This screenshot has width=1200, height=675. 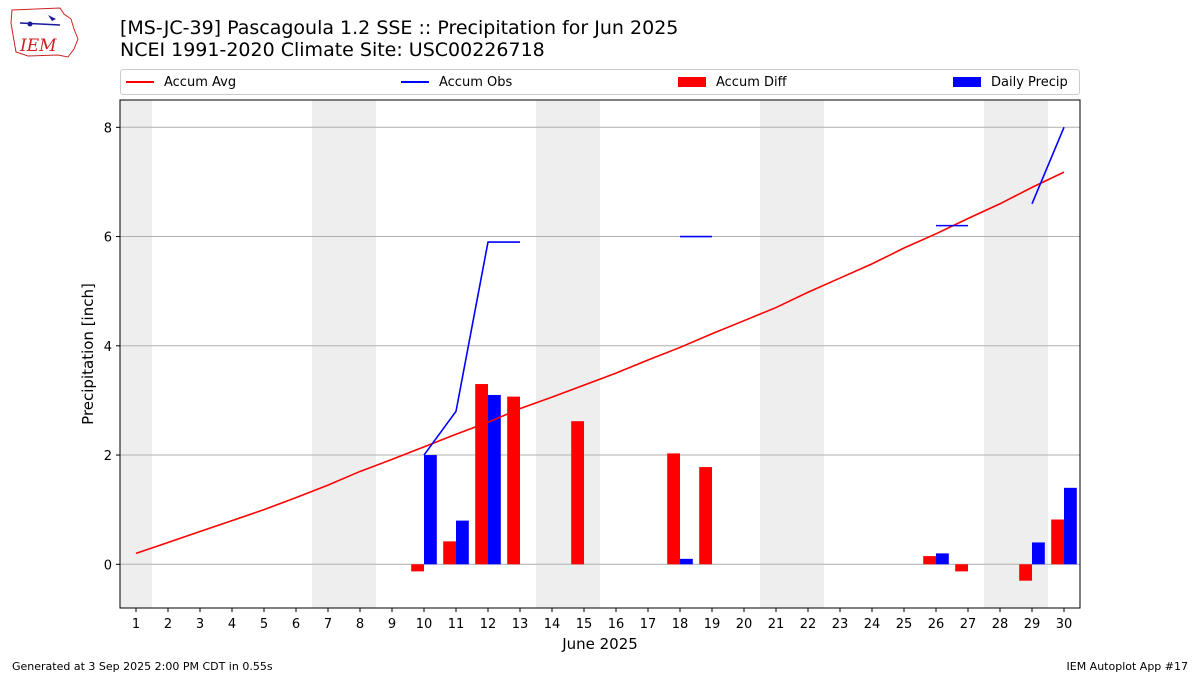 I want to click on legend-item-daily-precip: Daily Precip, so click(x=1010, y=82).